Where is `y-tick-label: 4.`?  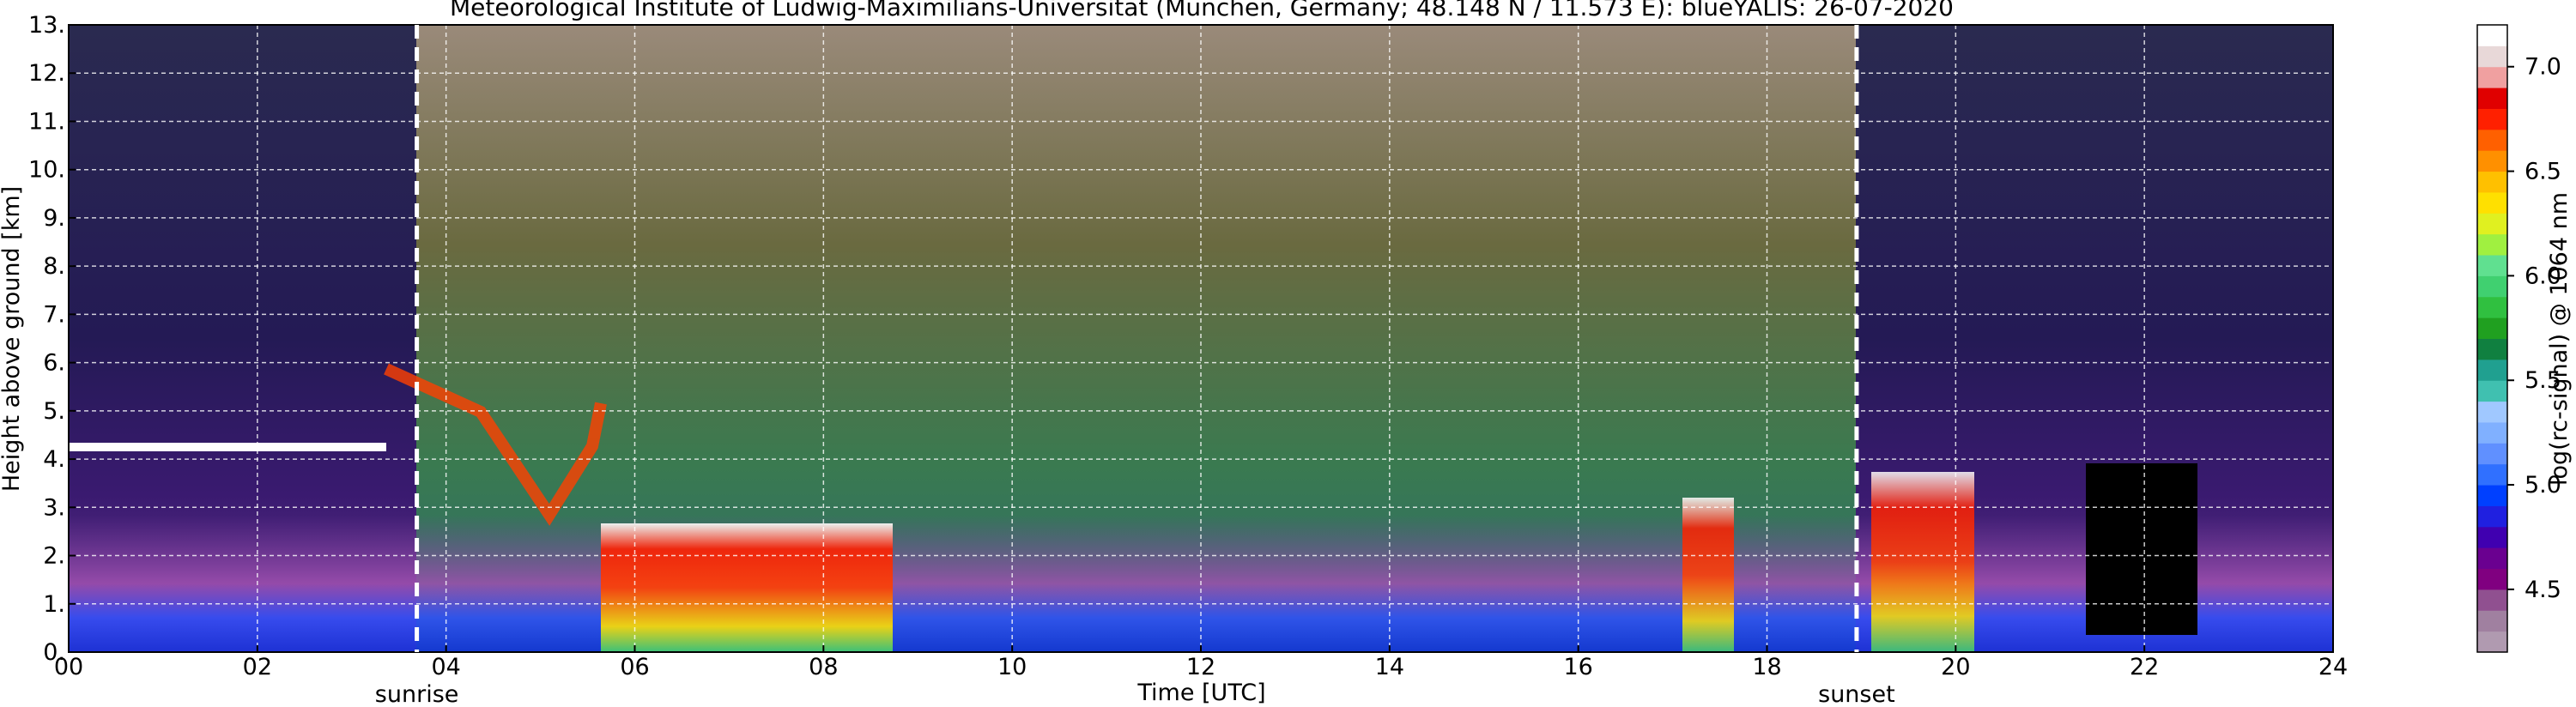 y-tick-label: 4. is located at coordinates (54, 460).